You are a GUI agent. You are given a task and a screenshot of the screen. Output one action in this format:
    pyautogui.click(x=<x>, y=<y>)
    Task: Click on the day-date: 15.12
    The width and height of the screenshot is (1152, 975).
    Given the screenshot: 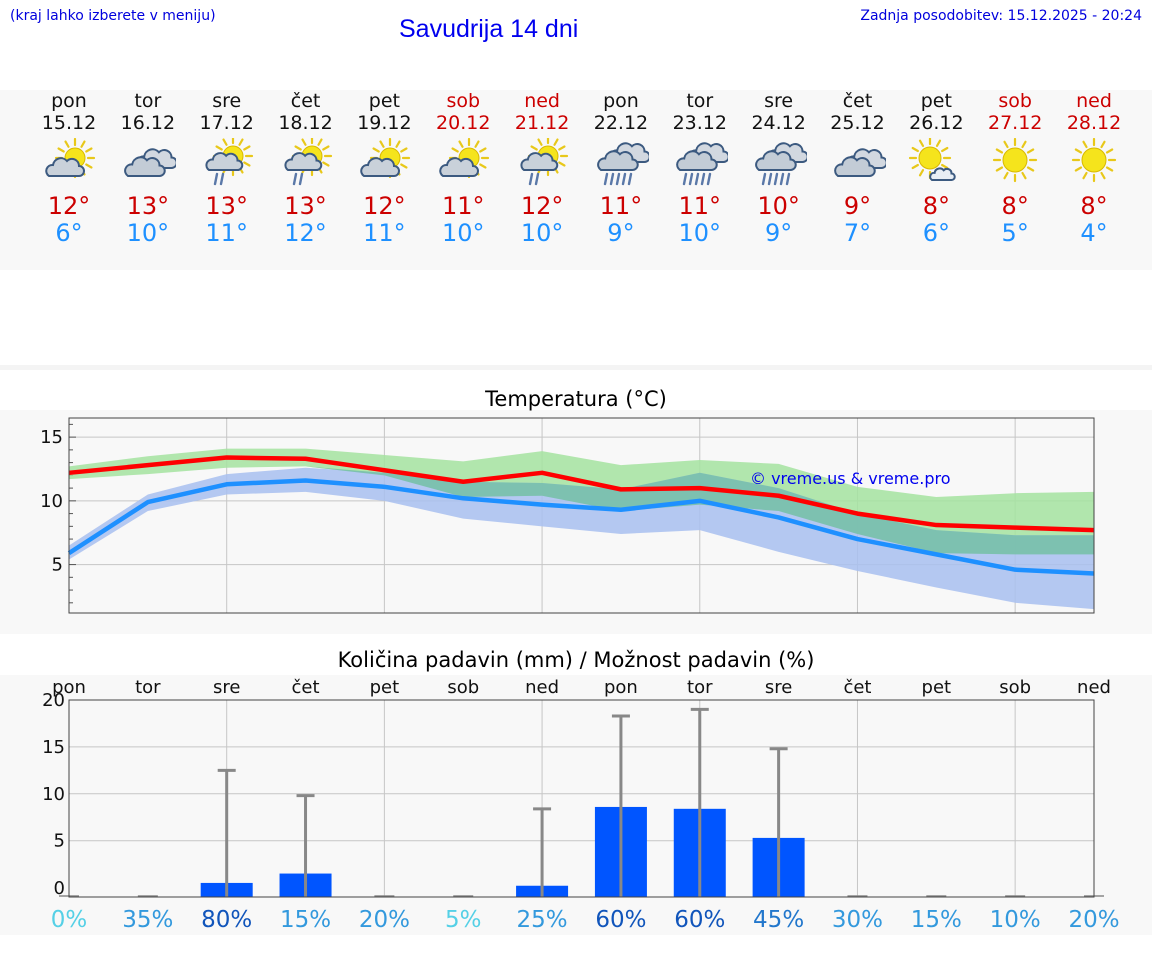 What is the action you would take?
    pyautogui.click(x=69, y=123)
    